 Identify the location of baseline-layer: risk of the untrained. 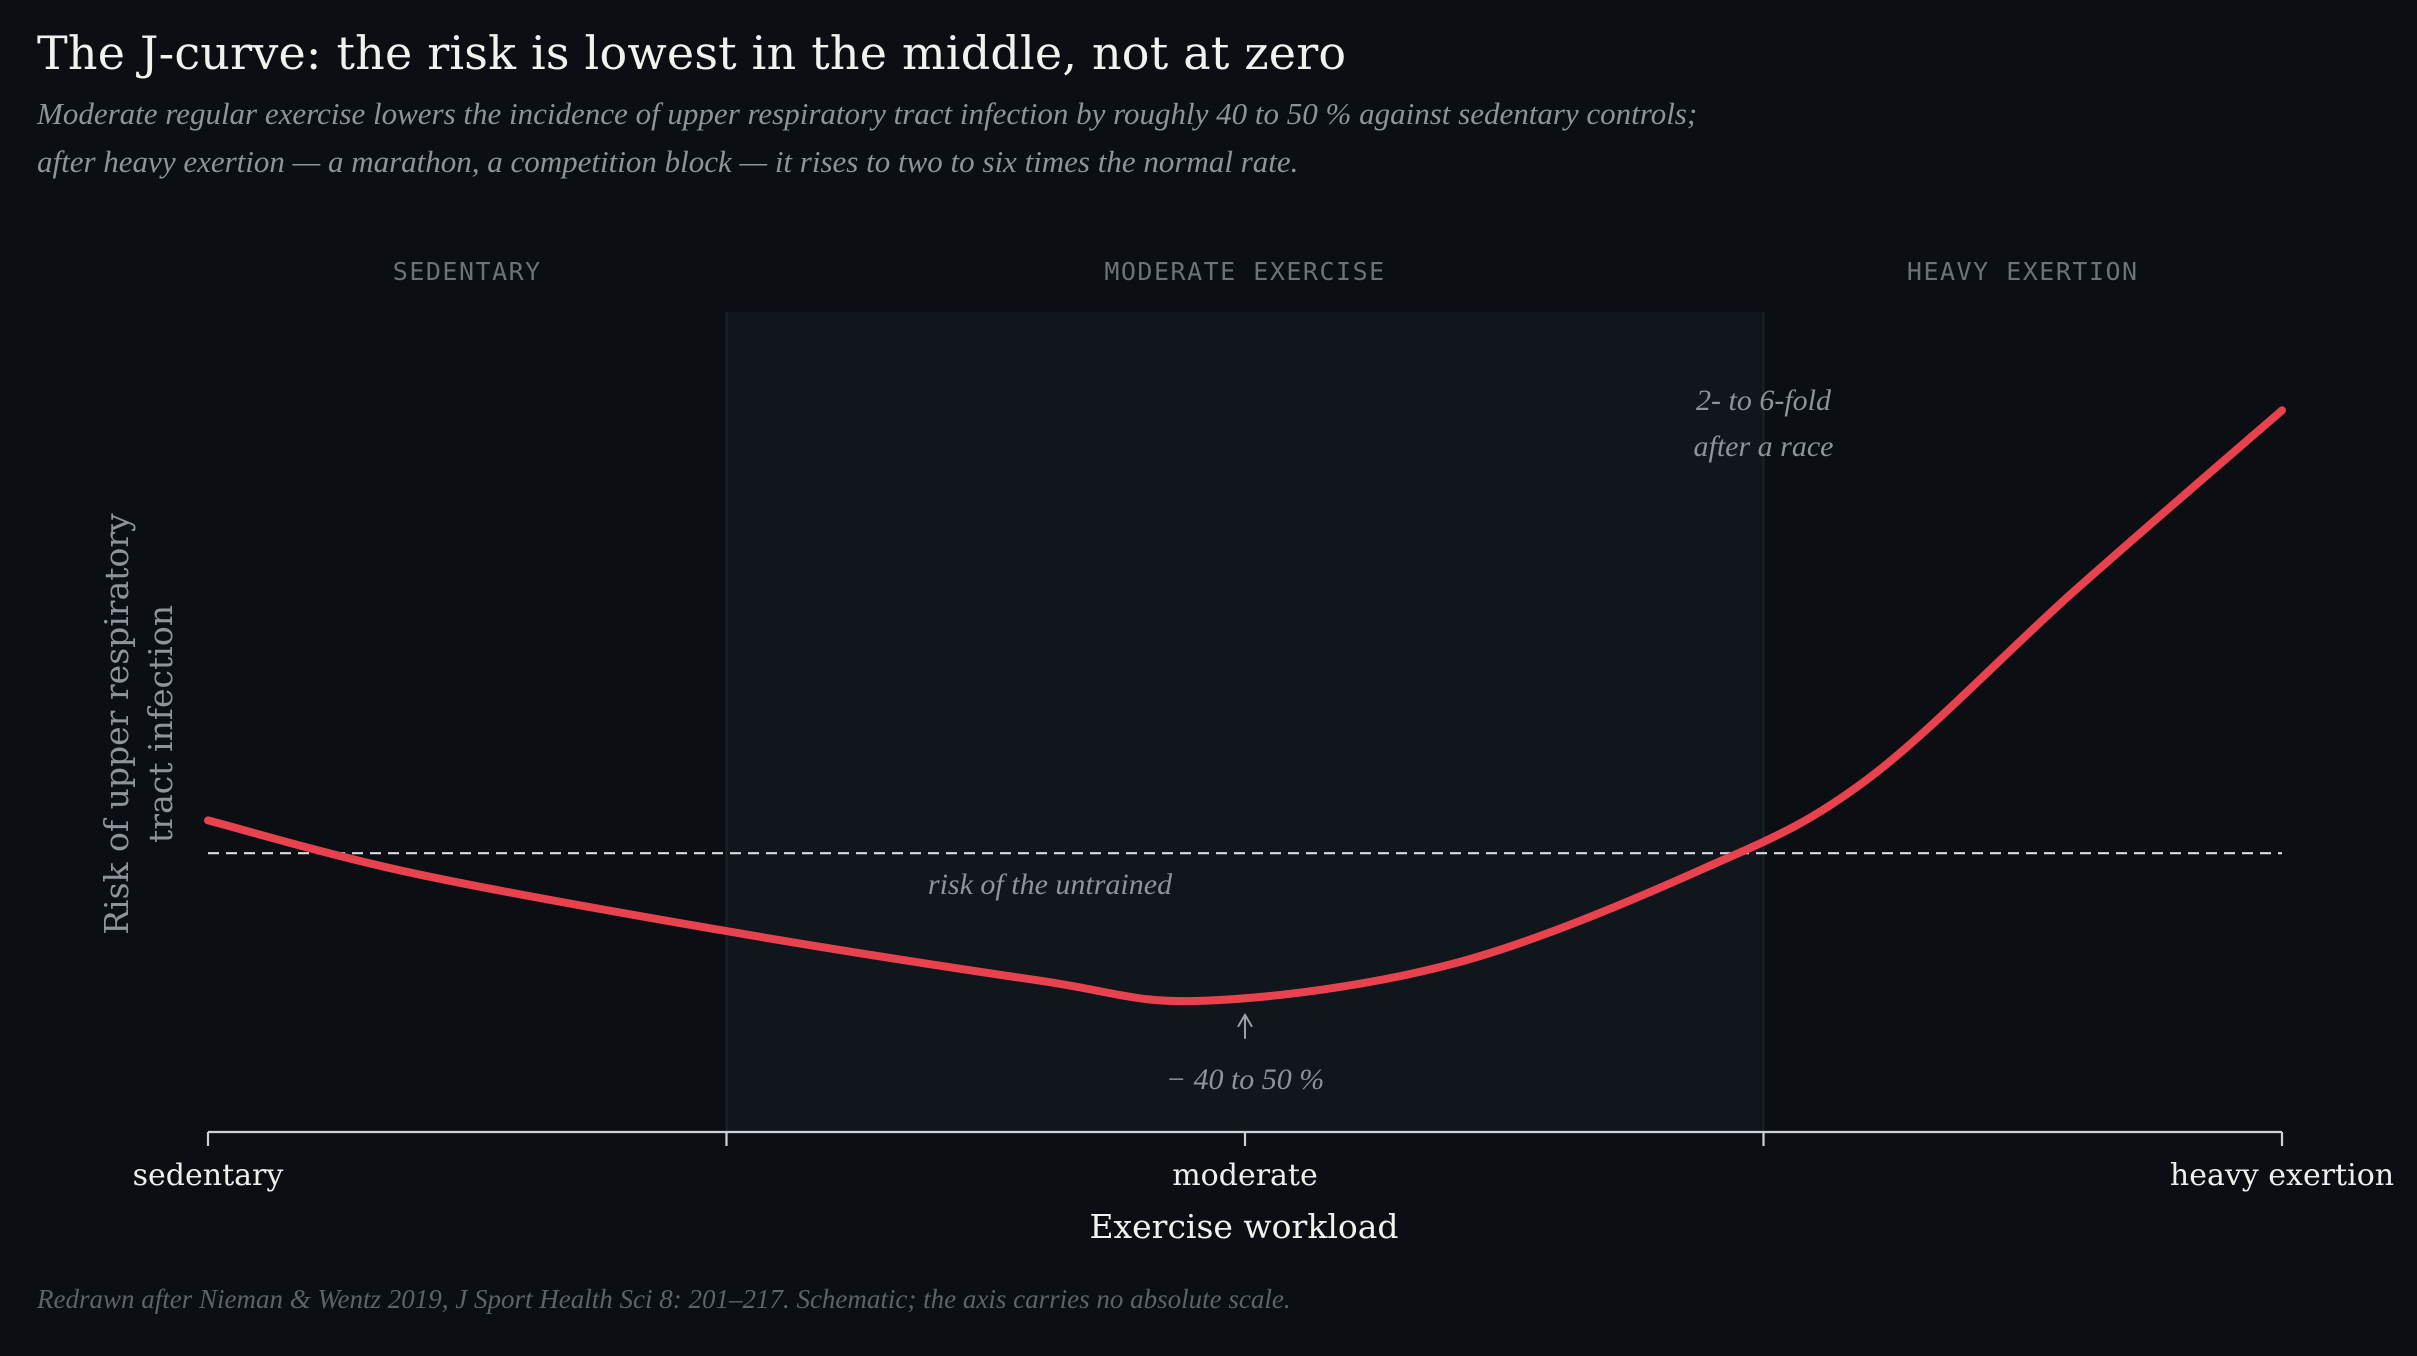
(1245, 876).